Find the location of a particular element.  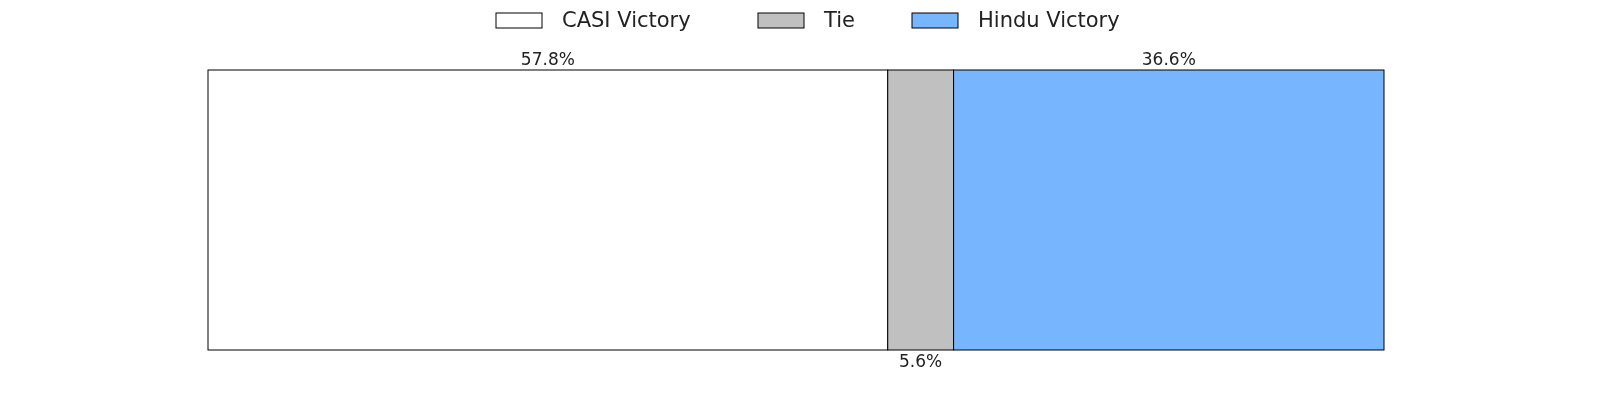

legend-label: Hindu Victory is located at coordinates (1049, 20).